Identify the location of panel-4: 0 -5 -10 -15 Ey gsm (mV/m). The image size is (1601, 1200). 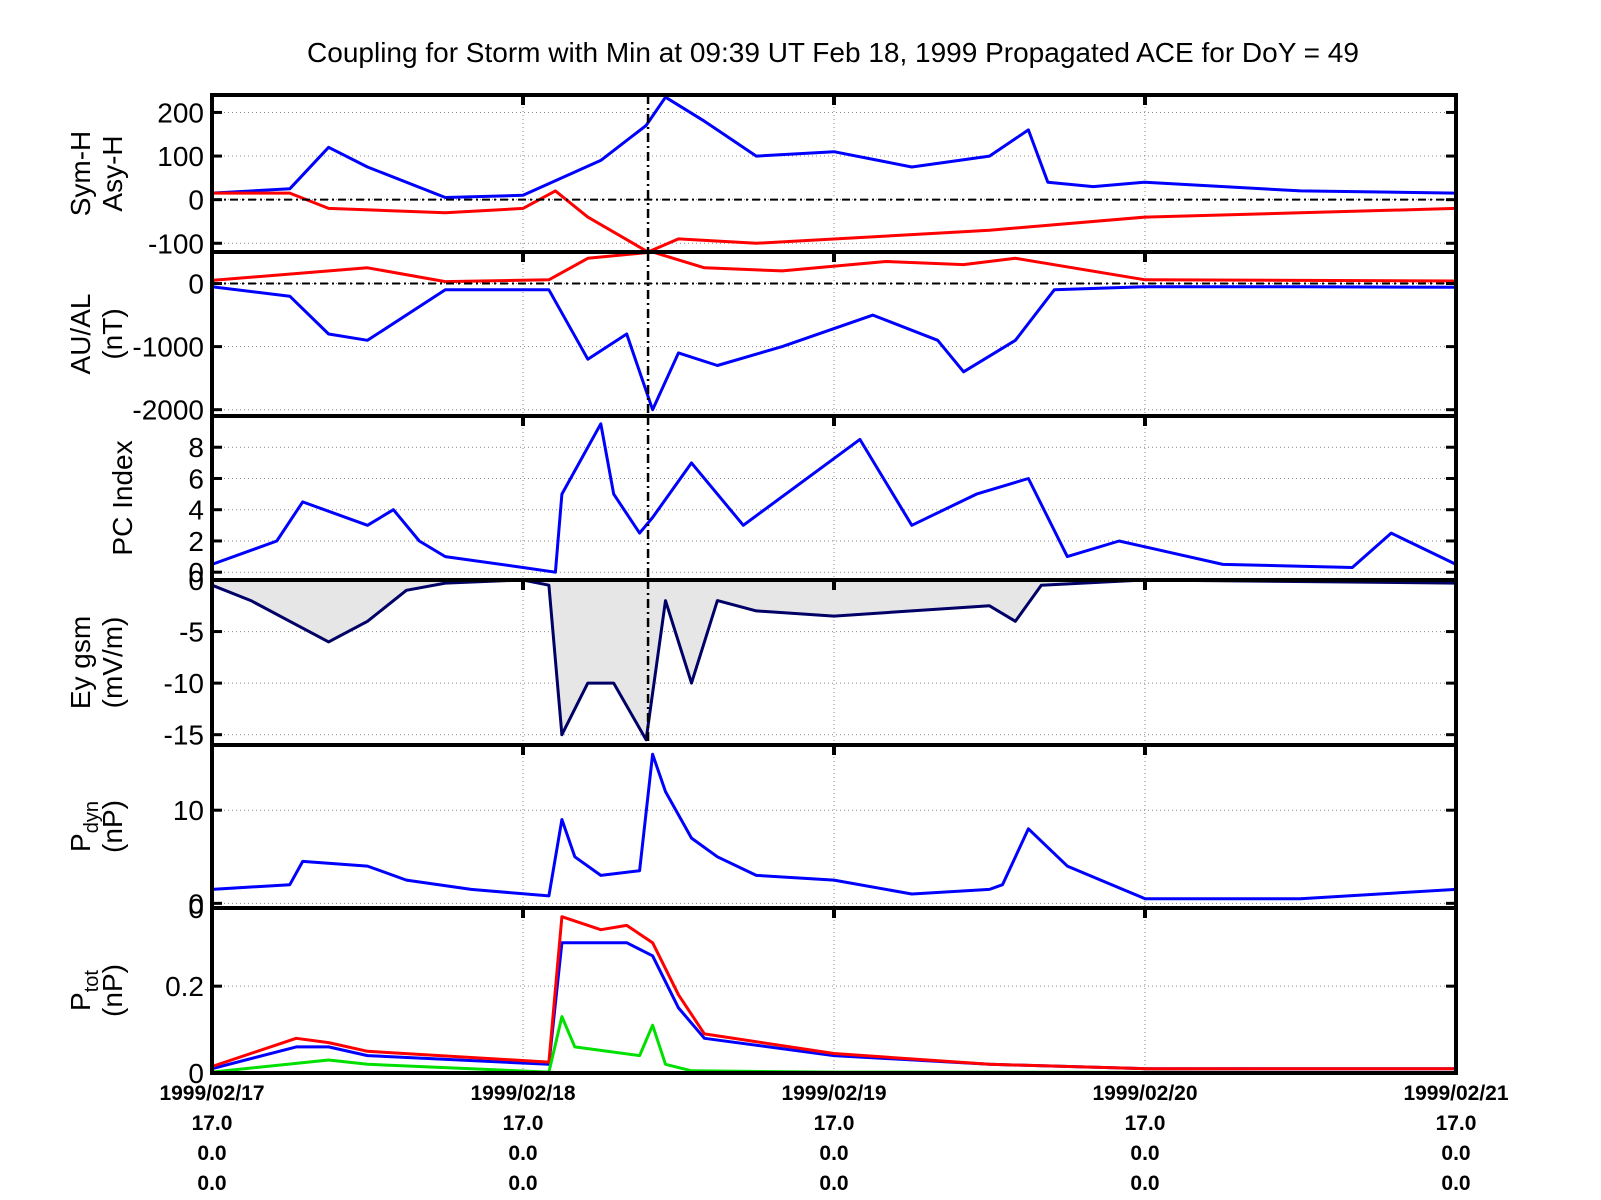
(761, 658).